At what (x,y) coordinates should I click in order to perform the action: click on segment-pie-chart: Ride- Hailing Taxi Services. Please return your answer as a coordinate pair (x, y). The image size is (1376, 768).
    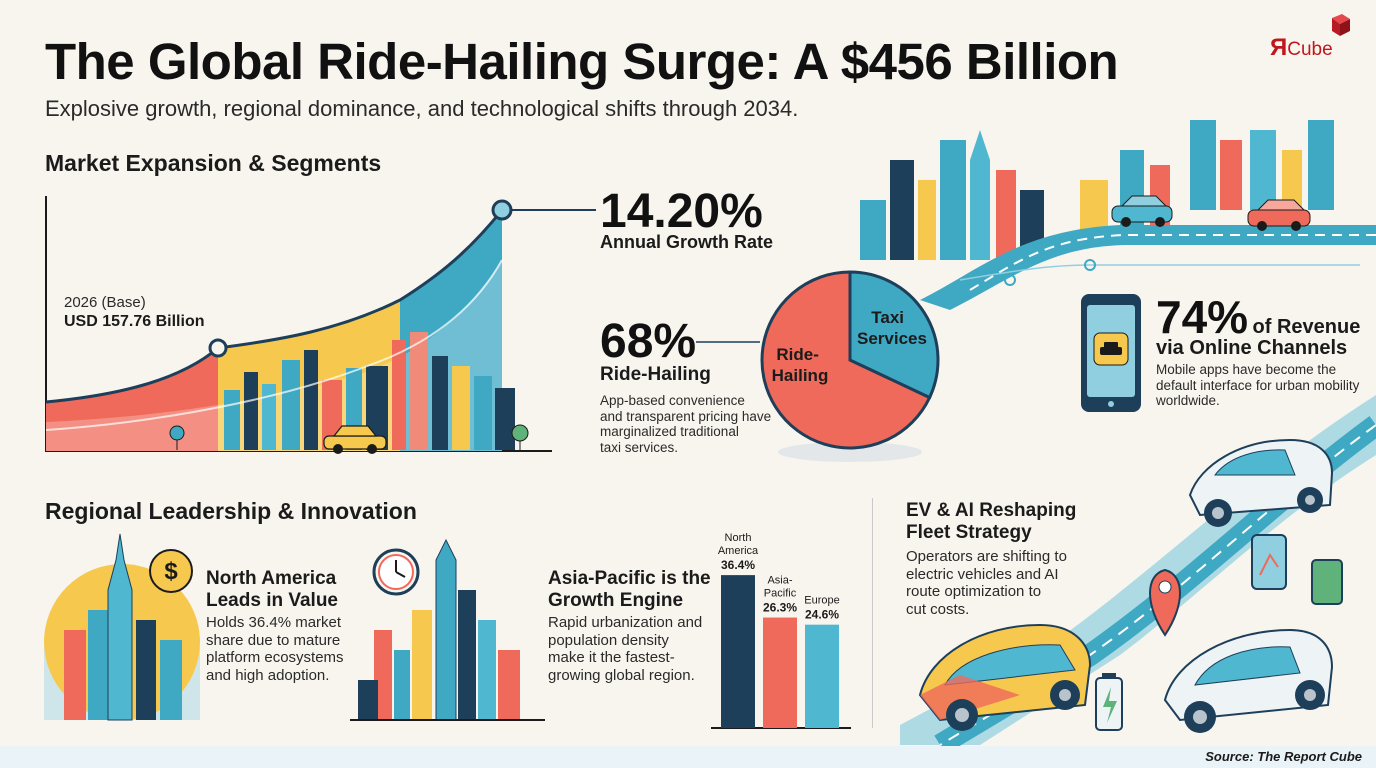
    Looking at the image, I should click on (818, 366).